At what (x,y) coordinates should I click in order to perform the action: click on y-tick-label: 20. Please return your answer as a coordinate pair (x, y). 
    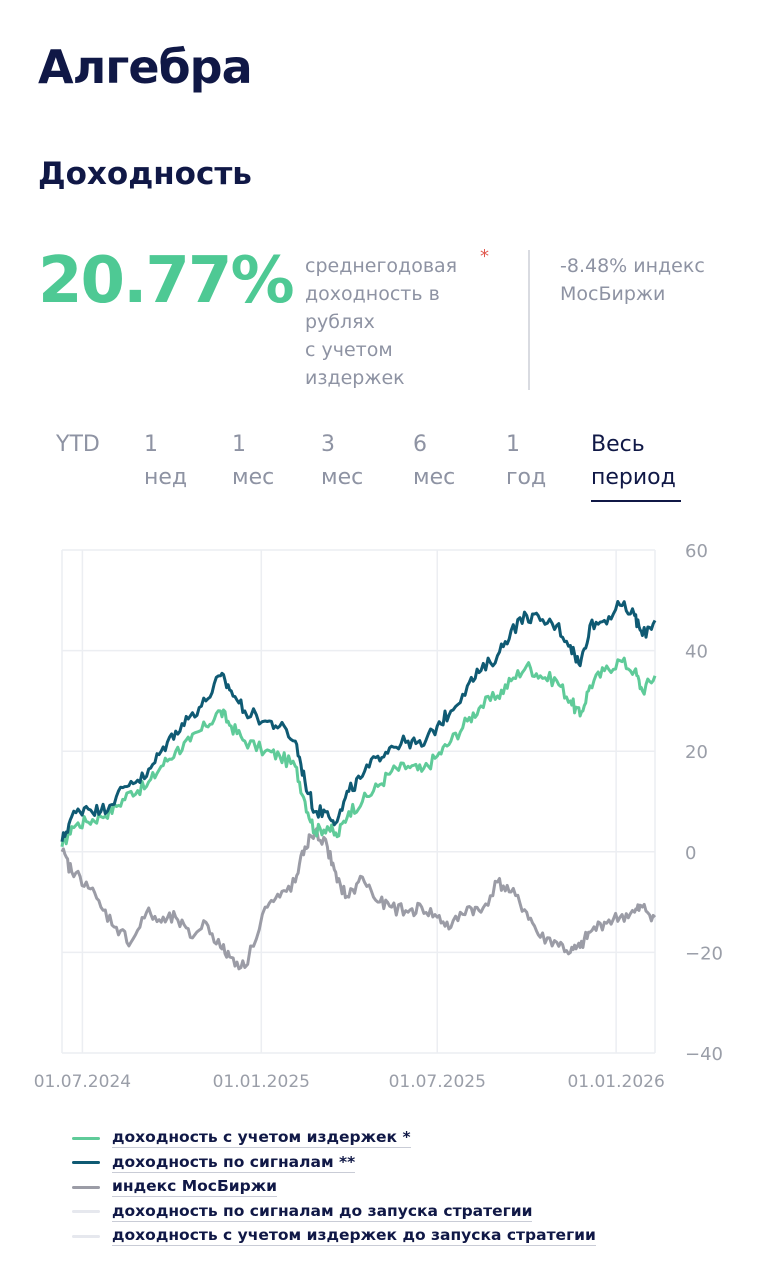
    Looking at the image, I should click on (696, 752).